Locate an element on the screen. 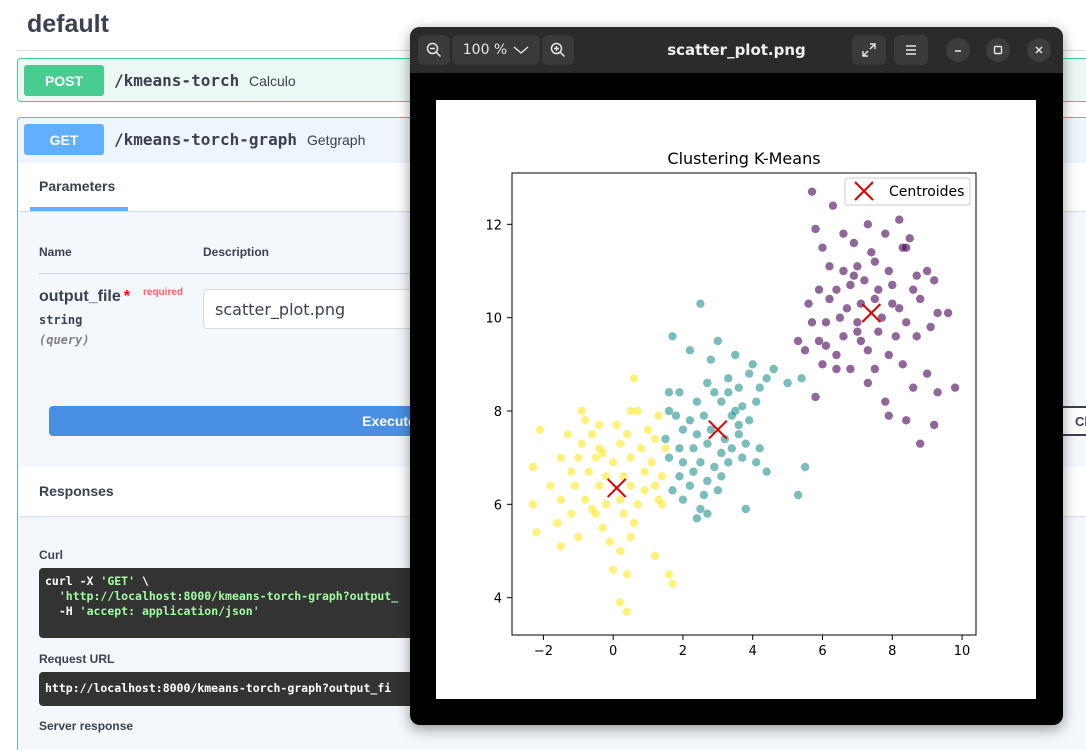  zoom-out-icon is located at coordinates (434, 50).